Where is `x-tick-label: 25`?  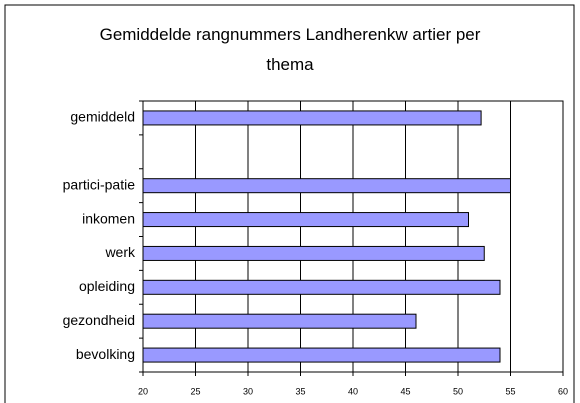
x-tick-label: 25 is located at coordinates (195, 391).